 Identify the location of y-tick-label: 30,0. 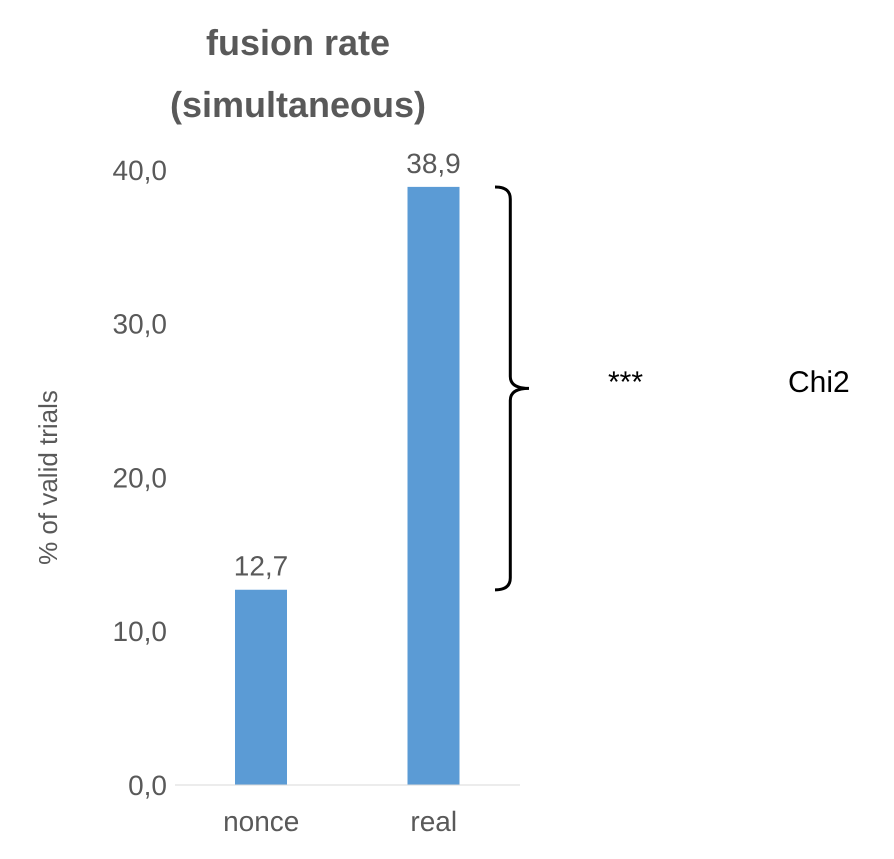
(139, 324).